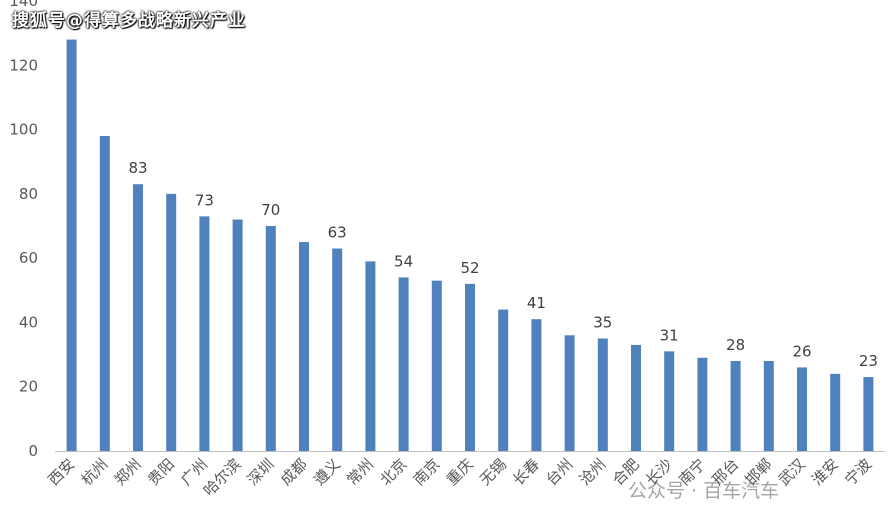 Image resolution: width=891 pixels, height=519 pixels. What do you see at coordinates (222, 477) in the screenshot?
I see `x-tick-label: 哈尔滨` at bounding box center [222, 477].